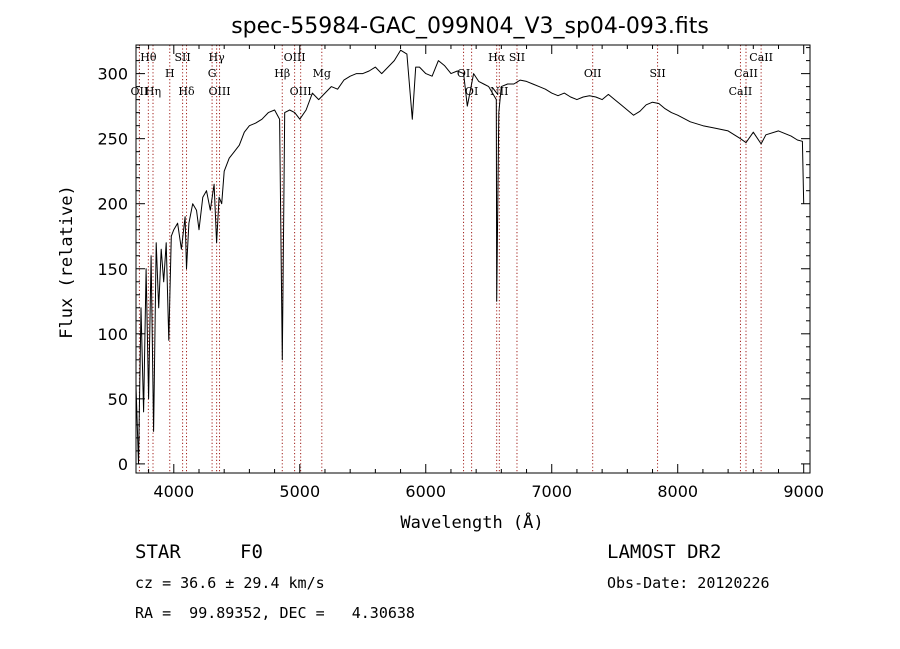 The width and height of the screenshot is (900, 649). What do you see at coordinates (212, 73) in the screenshot?
I see `line-marker-label-7: G` at bounding box center [212, 73].